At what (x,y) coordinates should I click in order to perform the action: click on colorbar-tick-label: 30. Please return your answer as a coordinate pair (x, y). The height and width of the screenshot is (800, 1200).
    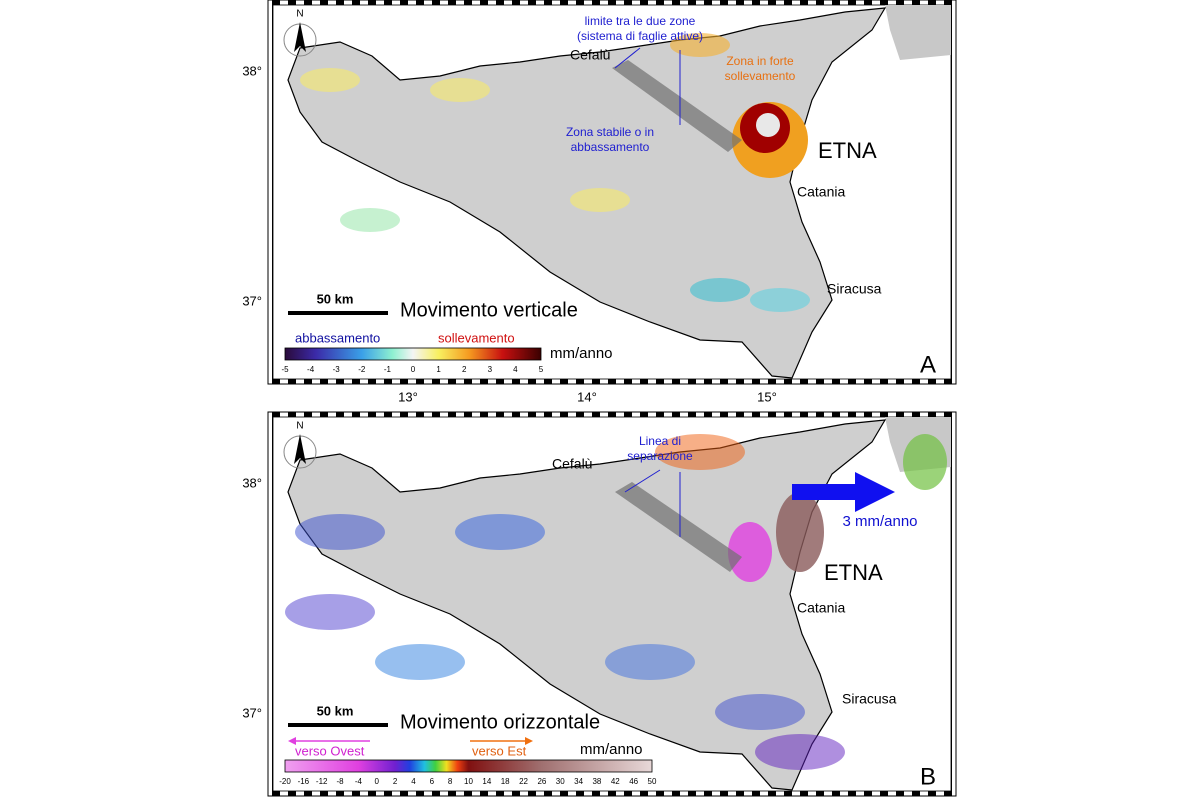
    Looking at the image, I should click on (560, 781).